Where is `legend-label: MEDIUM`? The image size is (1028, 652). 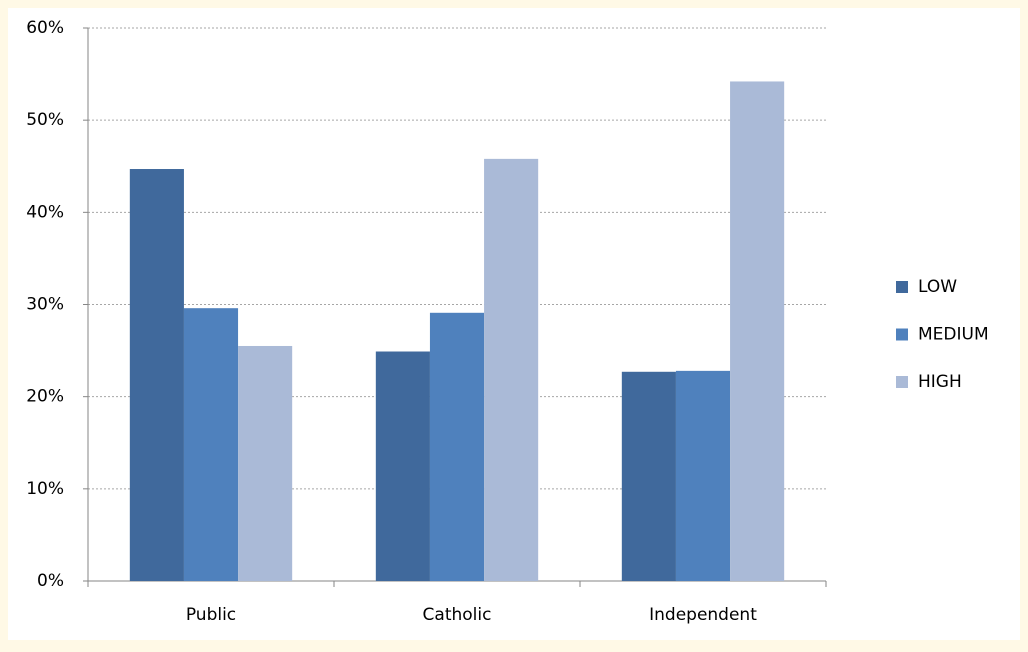 legend-label: MEDIUM is located at coordinates (953, 335).